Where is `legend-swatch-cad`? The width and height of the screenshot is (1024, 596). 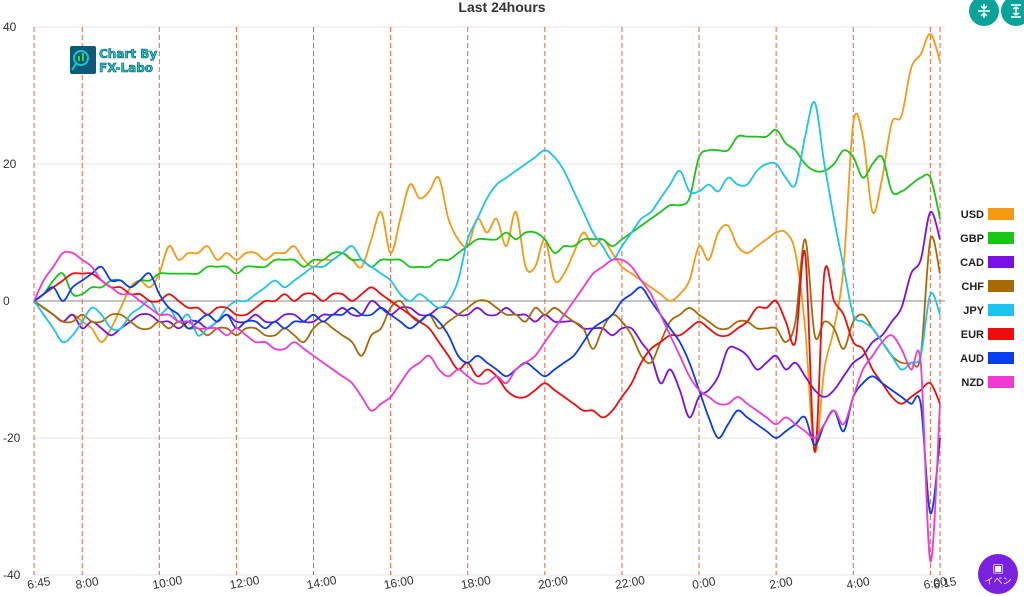 legend-swatch-cad is located at coordinates (1001, 262).